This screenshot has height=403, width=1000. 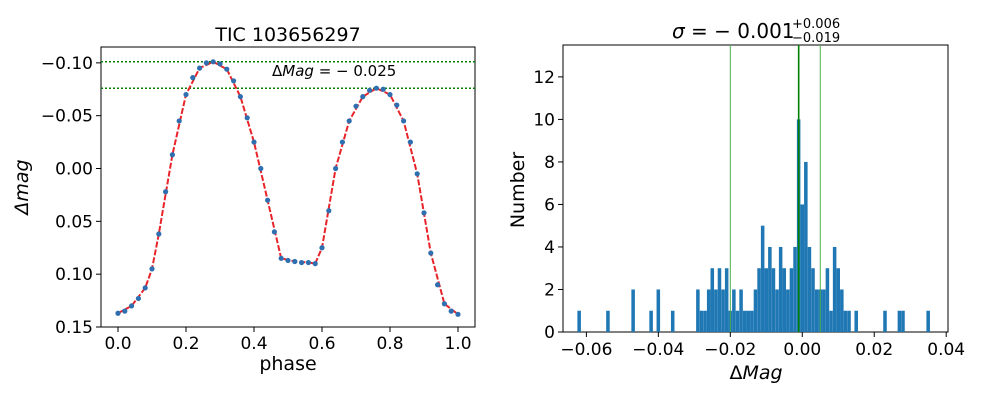 I want to click on y-tick-label: −0.05, so click(x=67, y=117).